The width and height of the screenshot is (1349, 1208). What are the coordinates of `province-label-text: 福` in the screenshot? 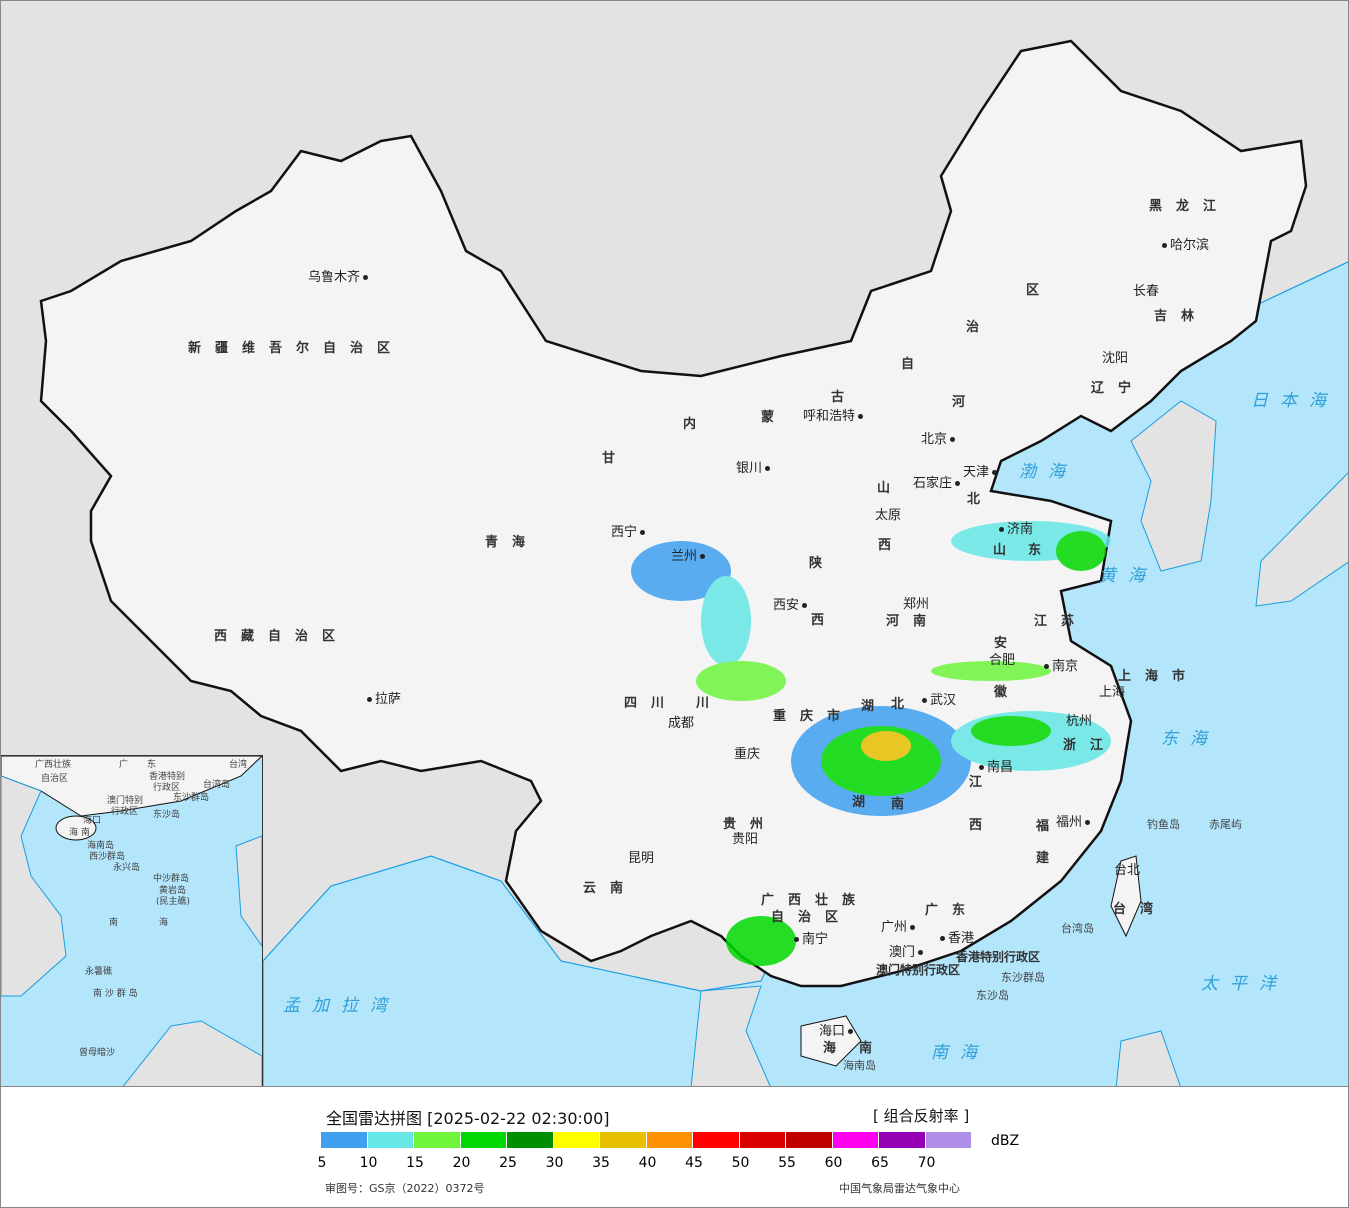 It's located at (1050, 826).